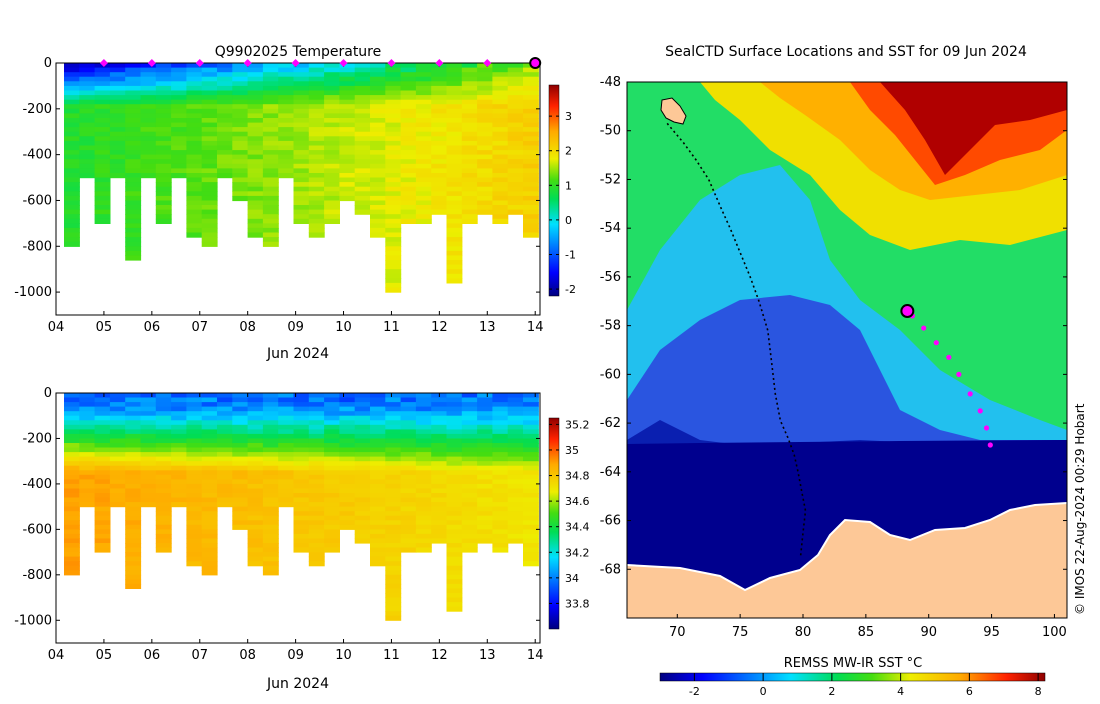  I want to click on sst-colorbar-tick-label: 6, so click(969, 691).